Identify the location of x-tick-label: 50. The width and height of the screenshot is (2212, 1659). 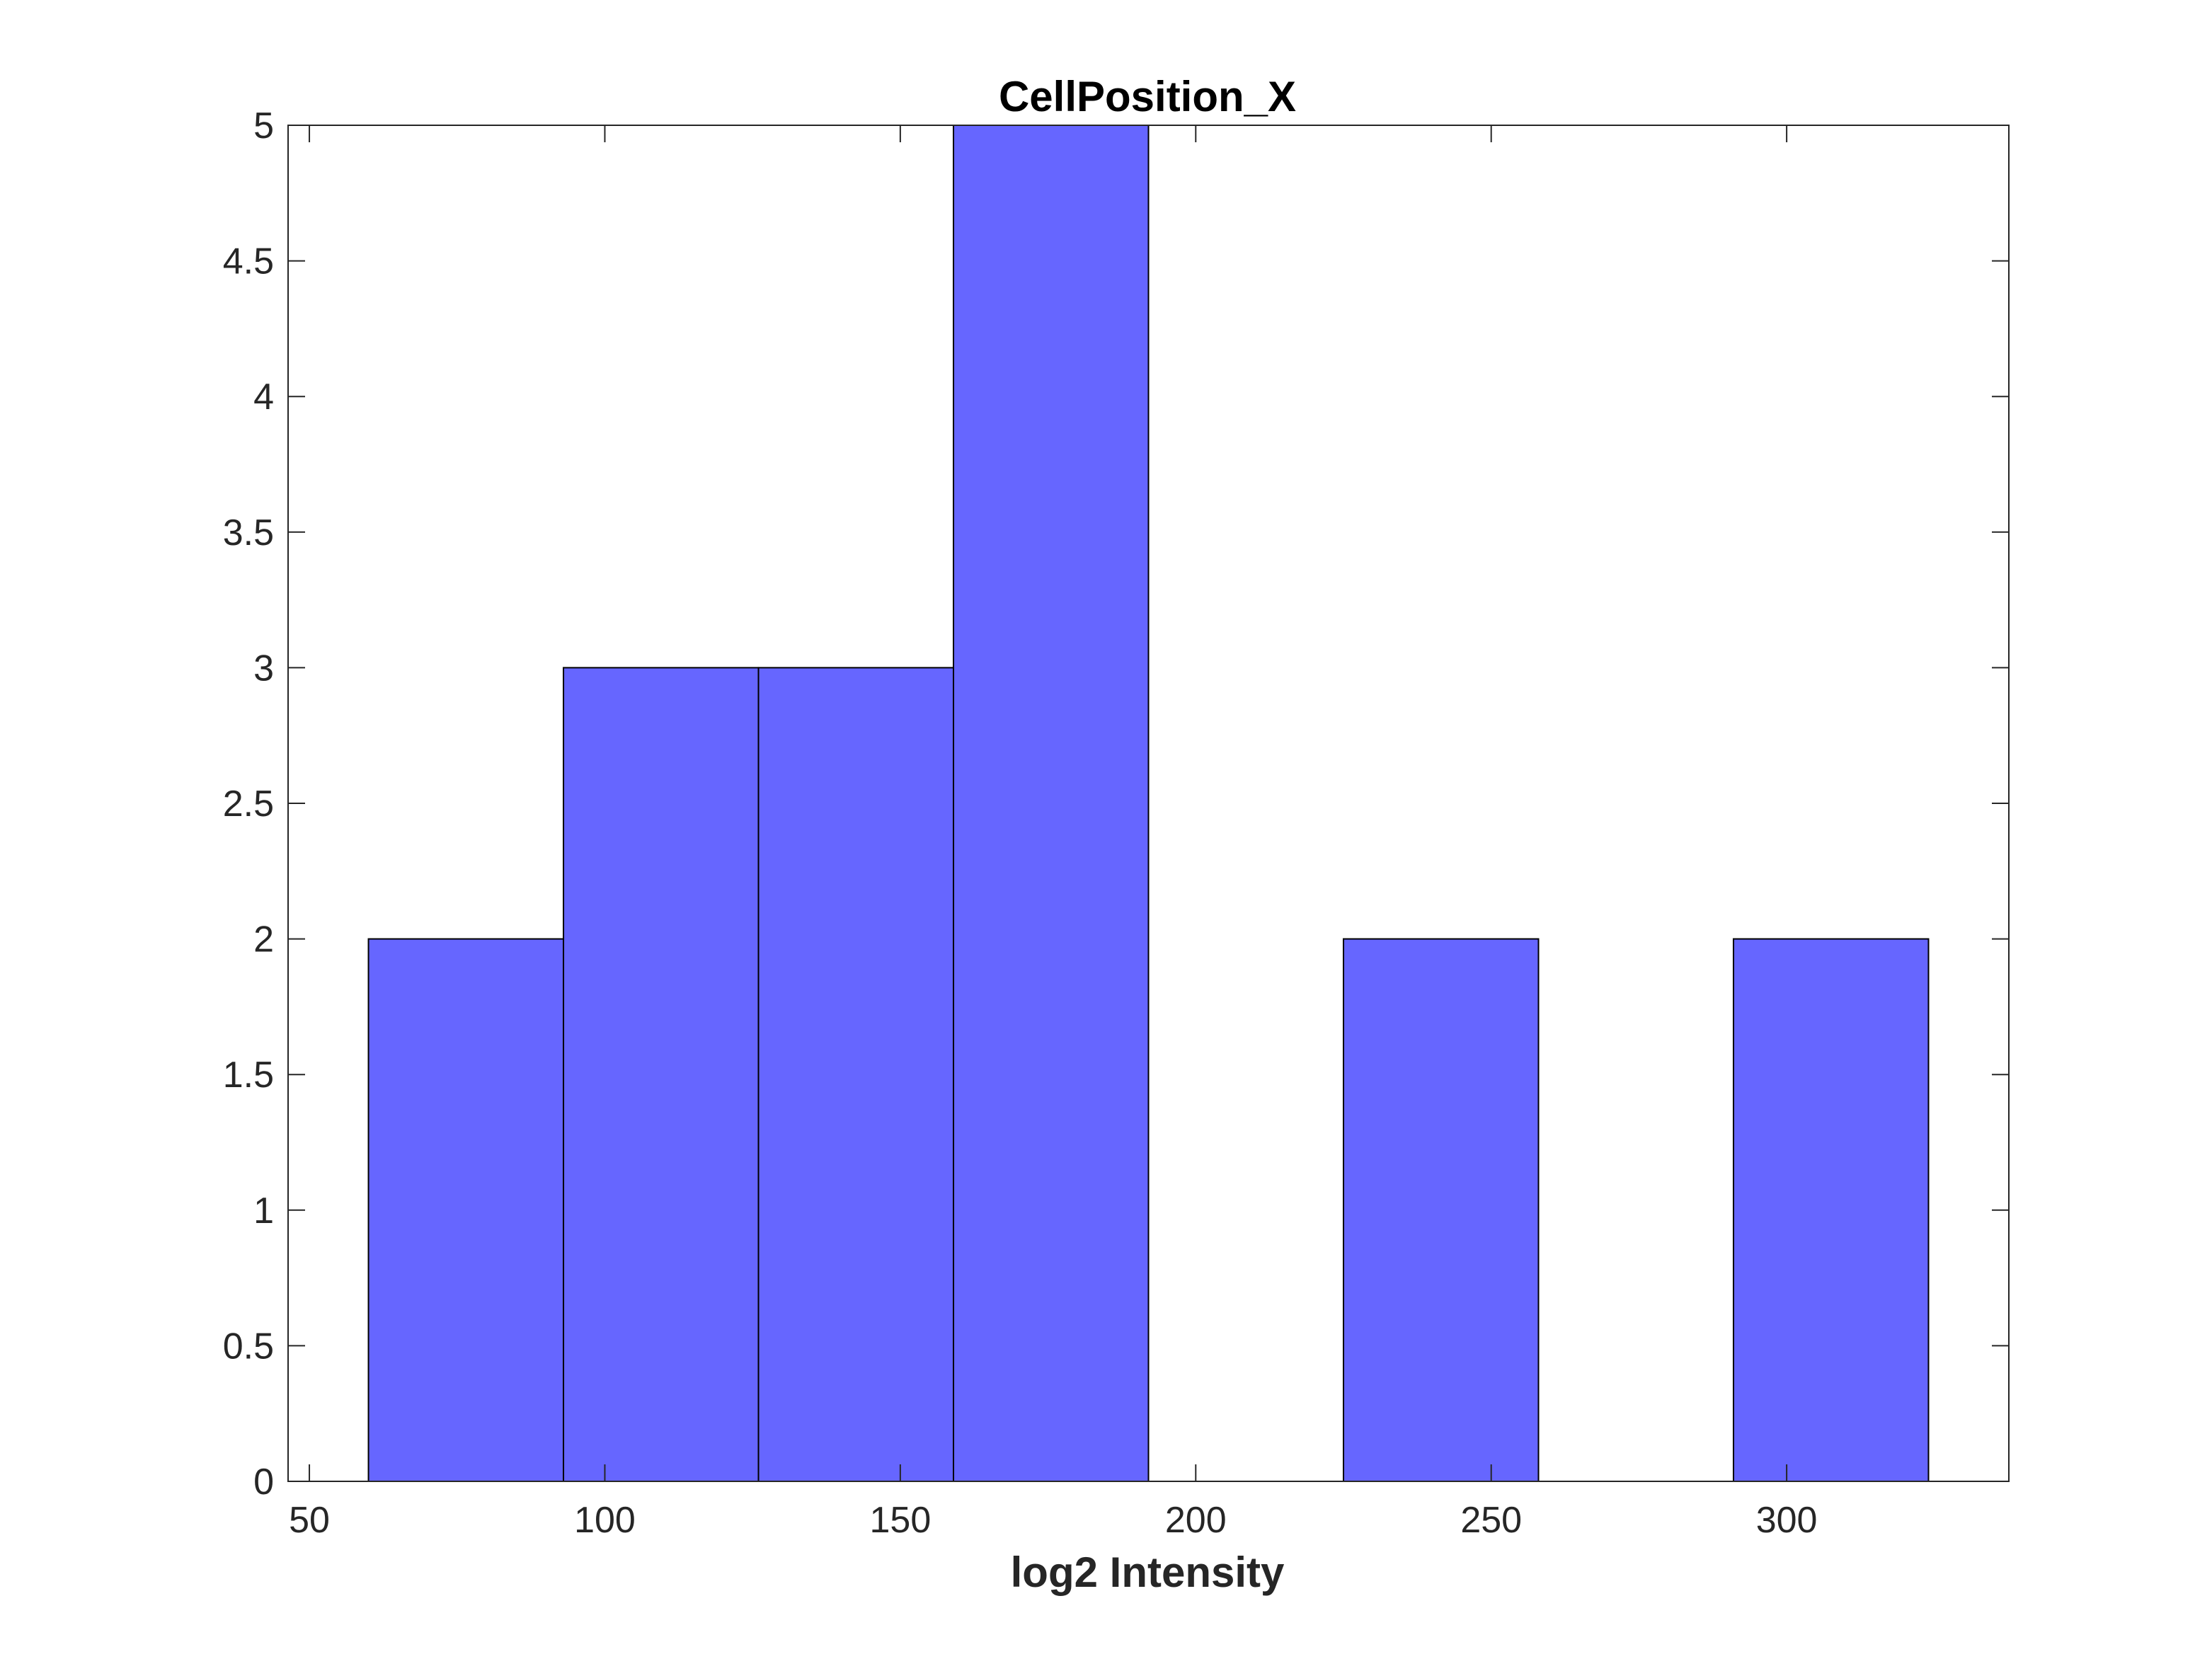
(309, 1520).